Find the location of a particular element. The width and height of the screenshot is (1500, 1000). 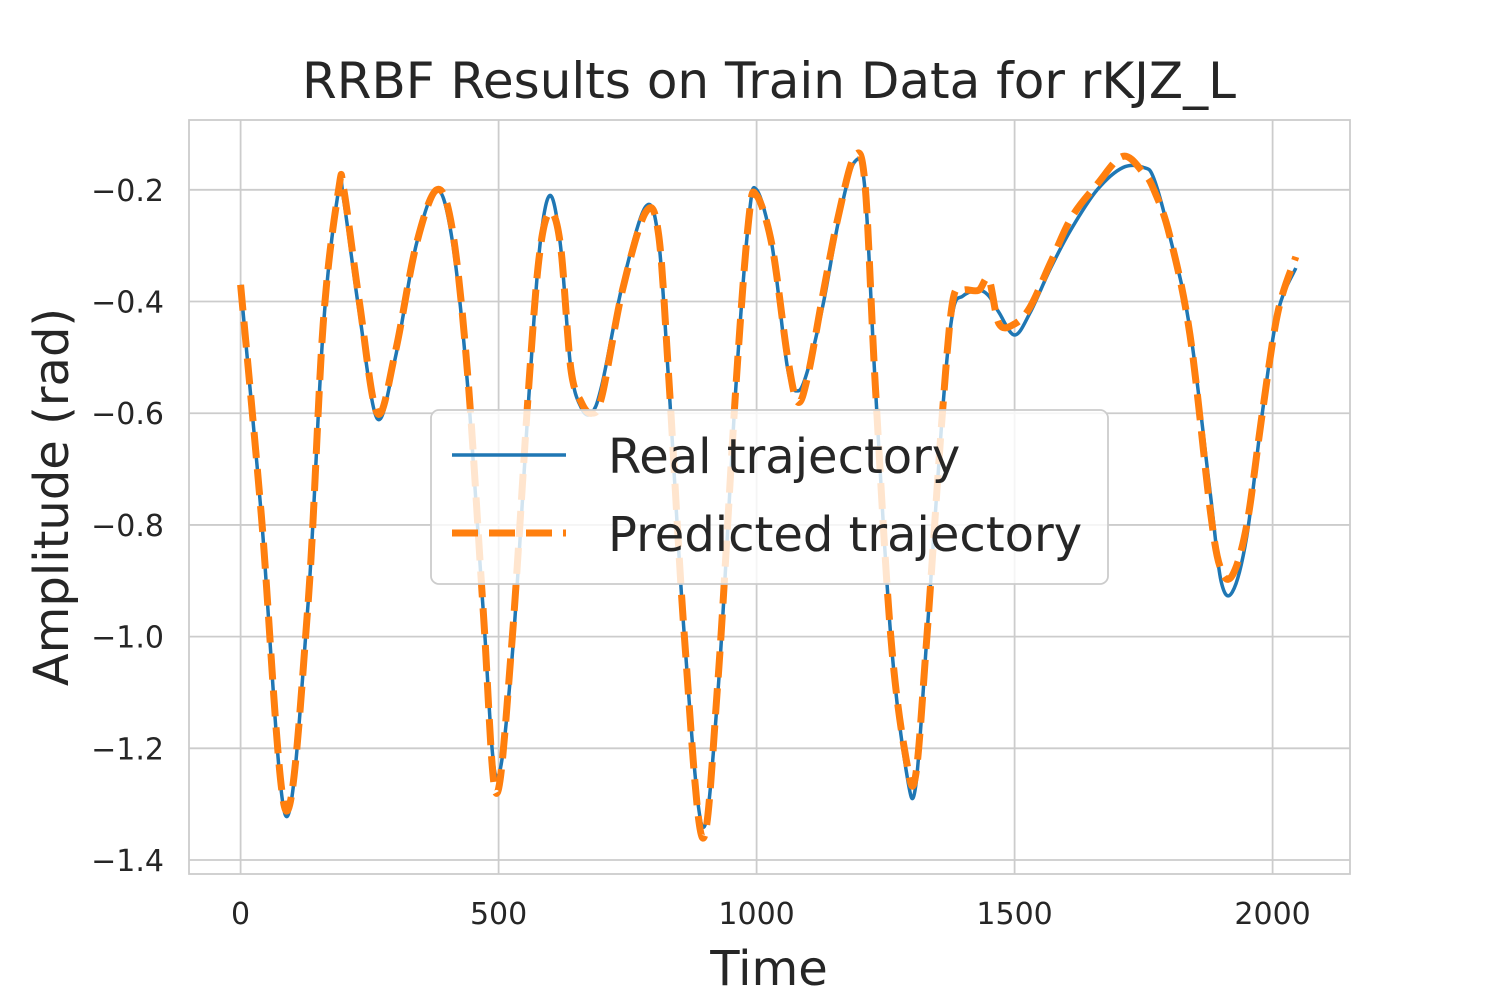

legend-label-real: Real trajectory is located at coordinates (784, 457).